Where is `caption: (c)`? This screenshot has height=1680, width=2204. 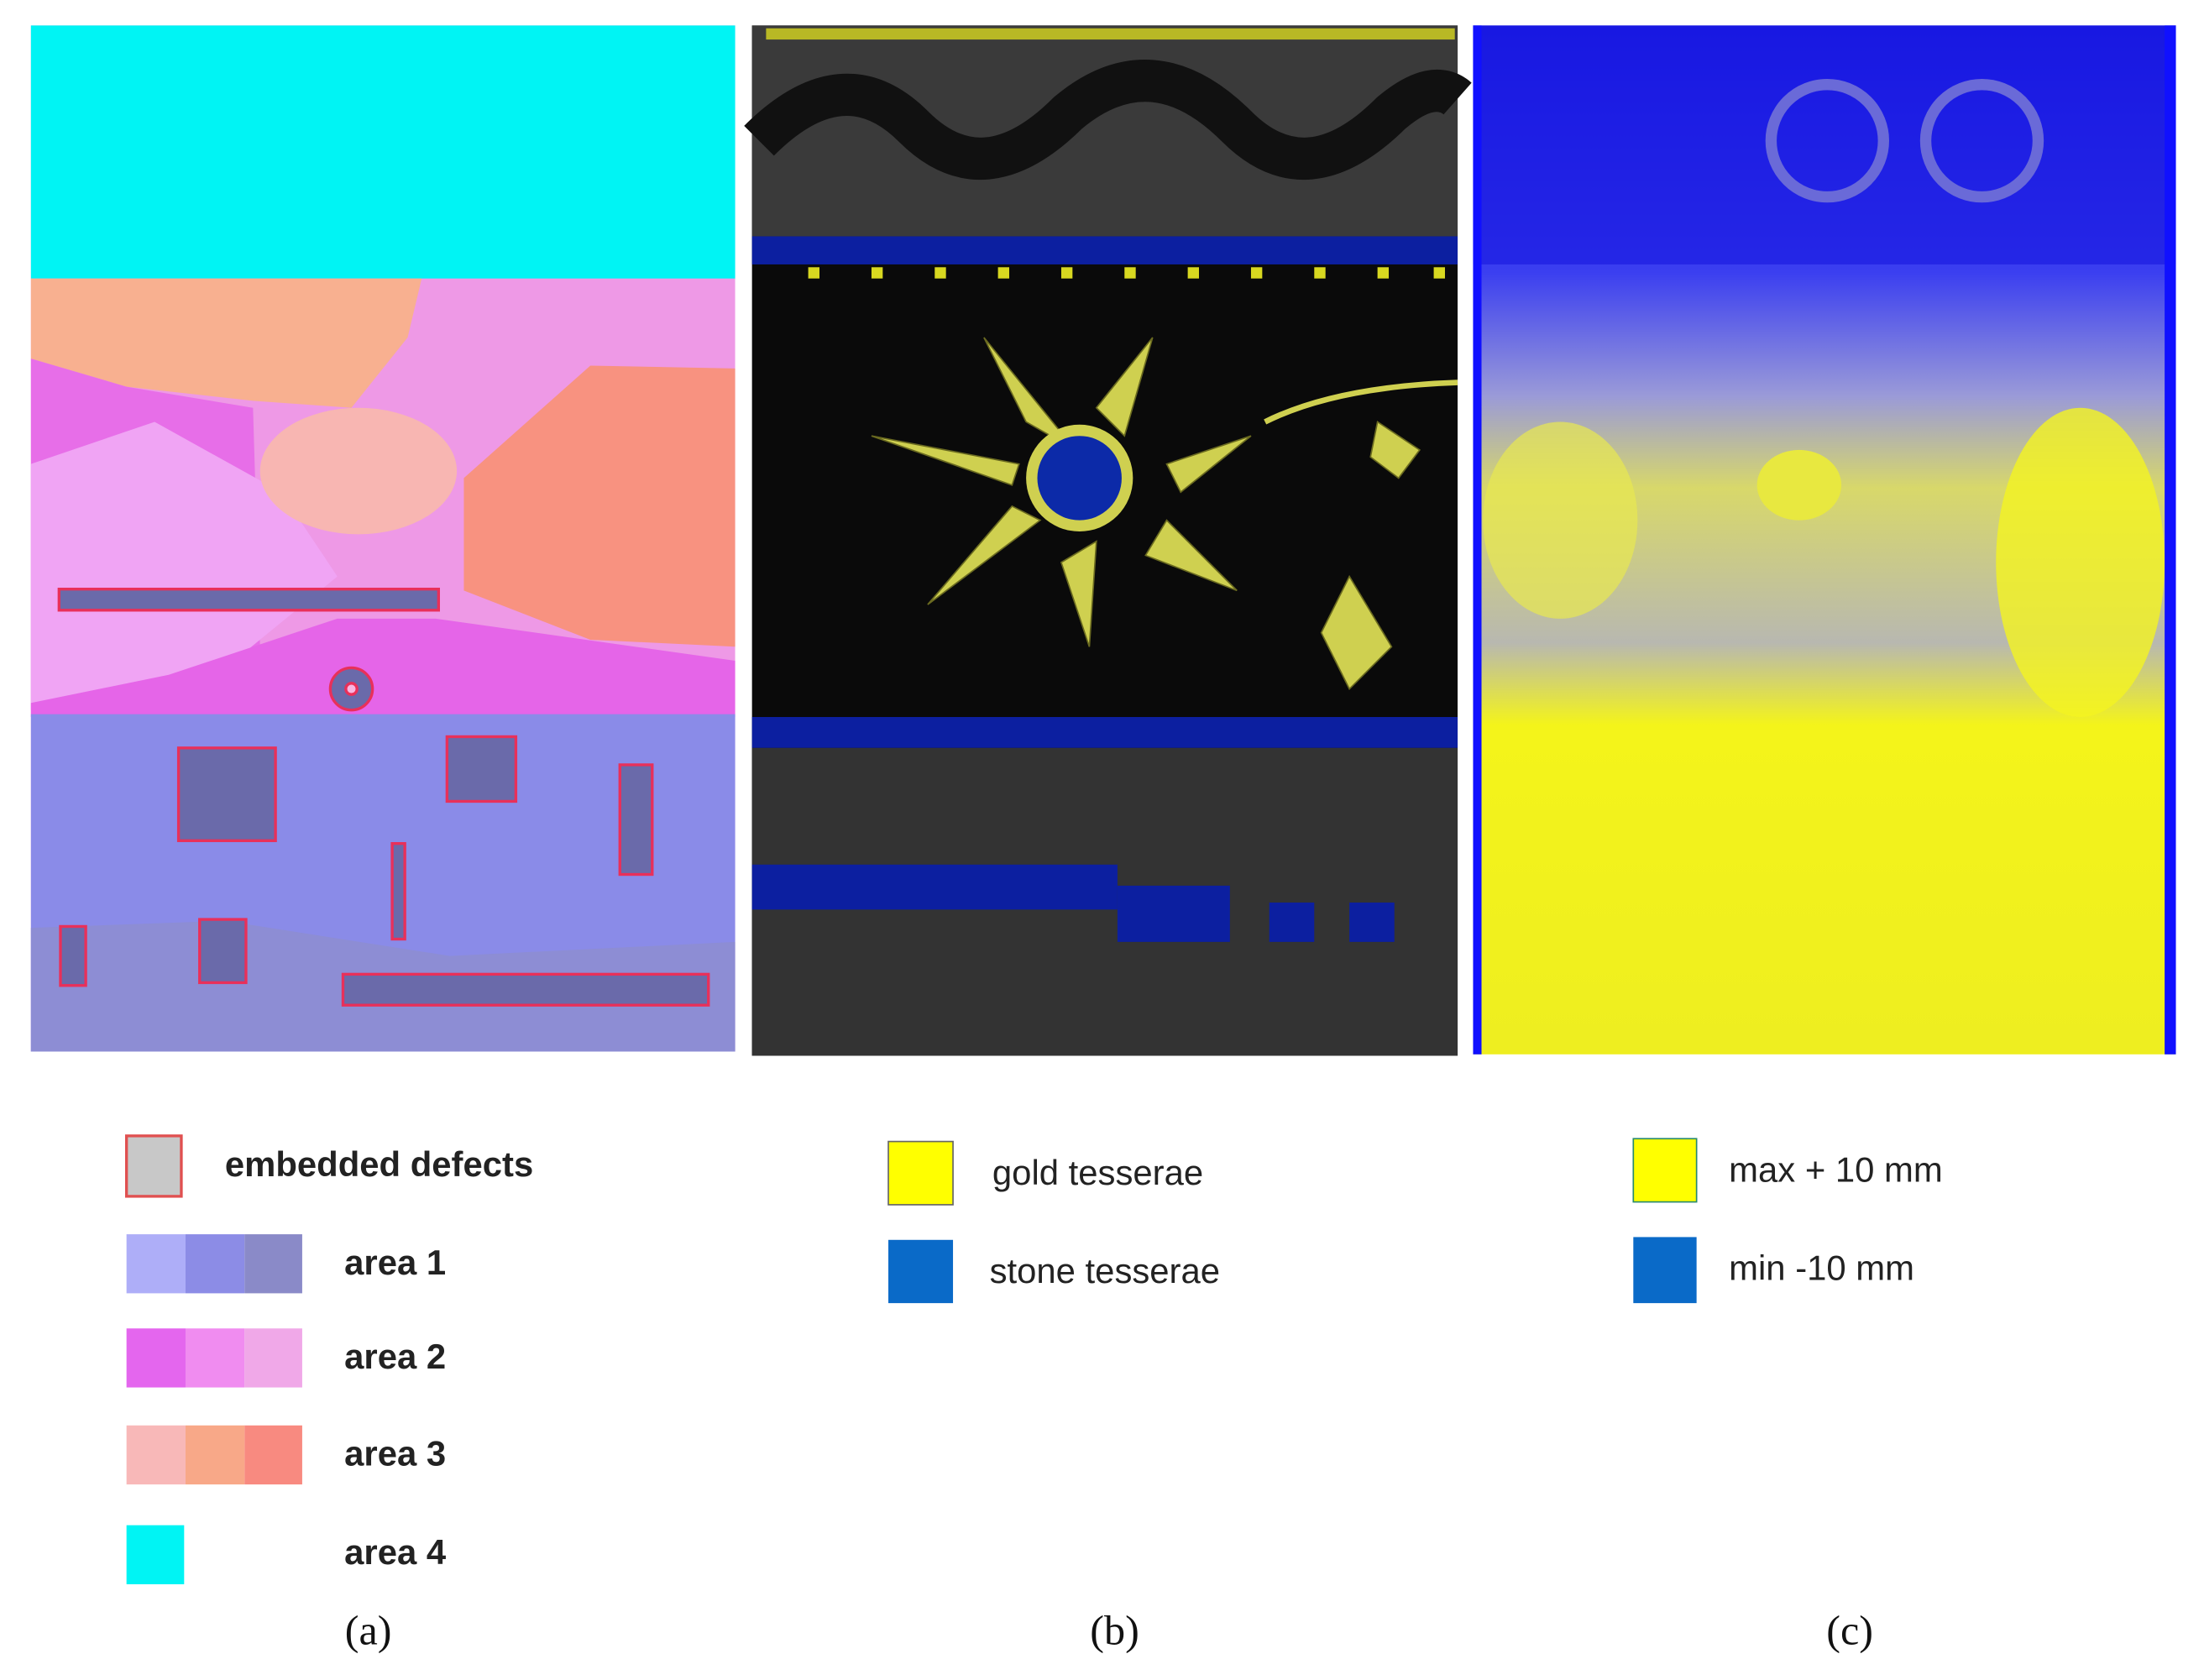 caption: (c) is located at coordinates (1849, 1630).